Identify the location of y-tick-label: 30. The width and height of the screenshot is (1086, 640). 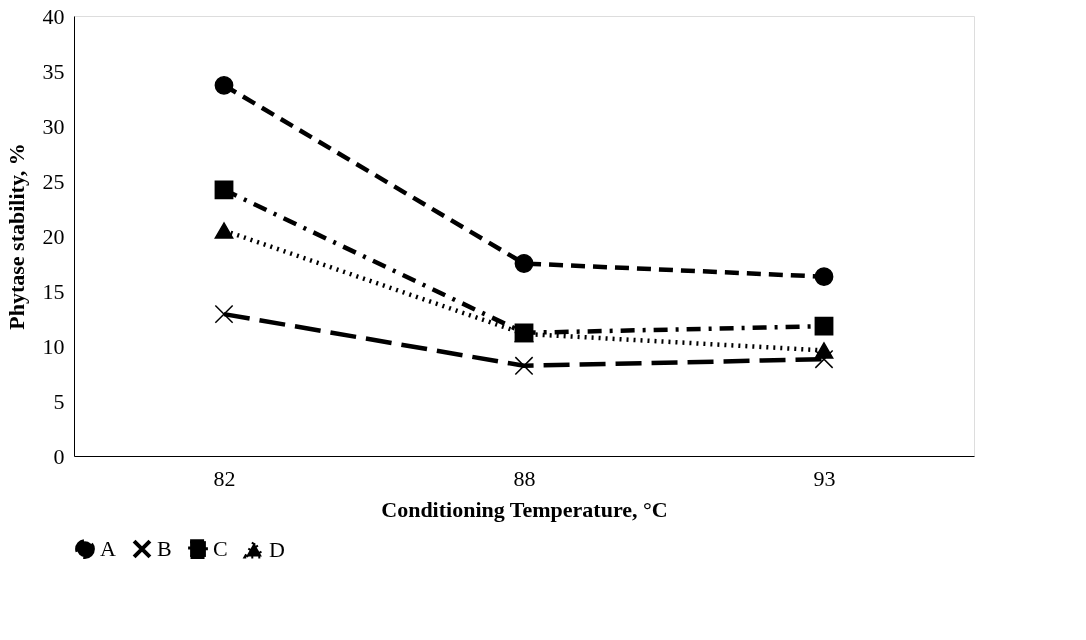
(53, 126).